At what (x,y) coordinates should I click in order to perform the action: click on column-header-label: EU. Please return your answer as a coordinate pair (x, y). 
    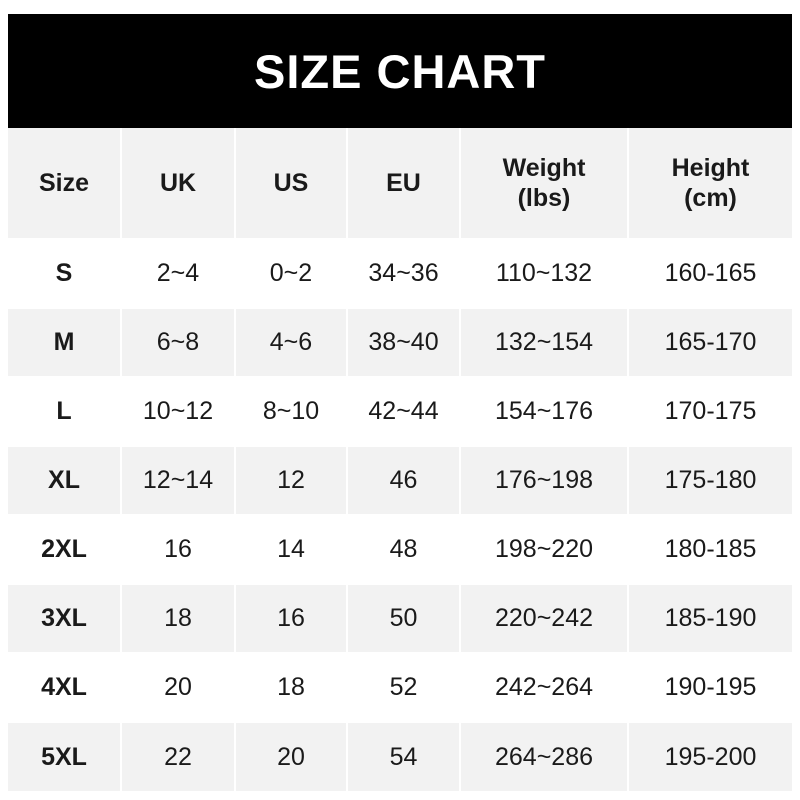
    Looking at the image, I should click on (403, 182).